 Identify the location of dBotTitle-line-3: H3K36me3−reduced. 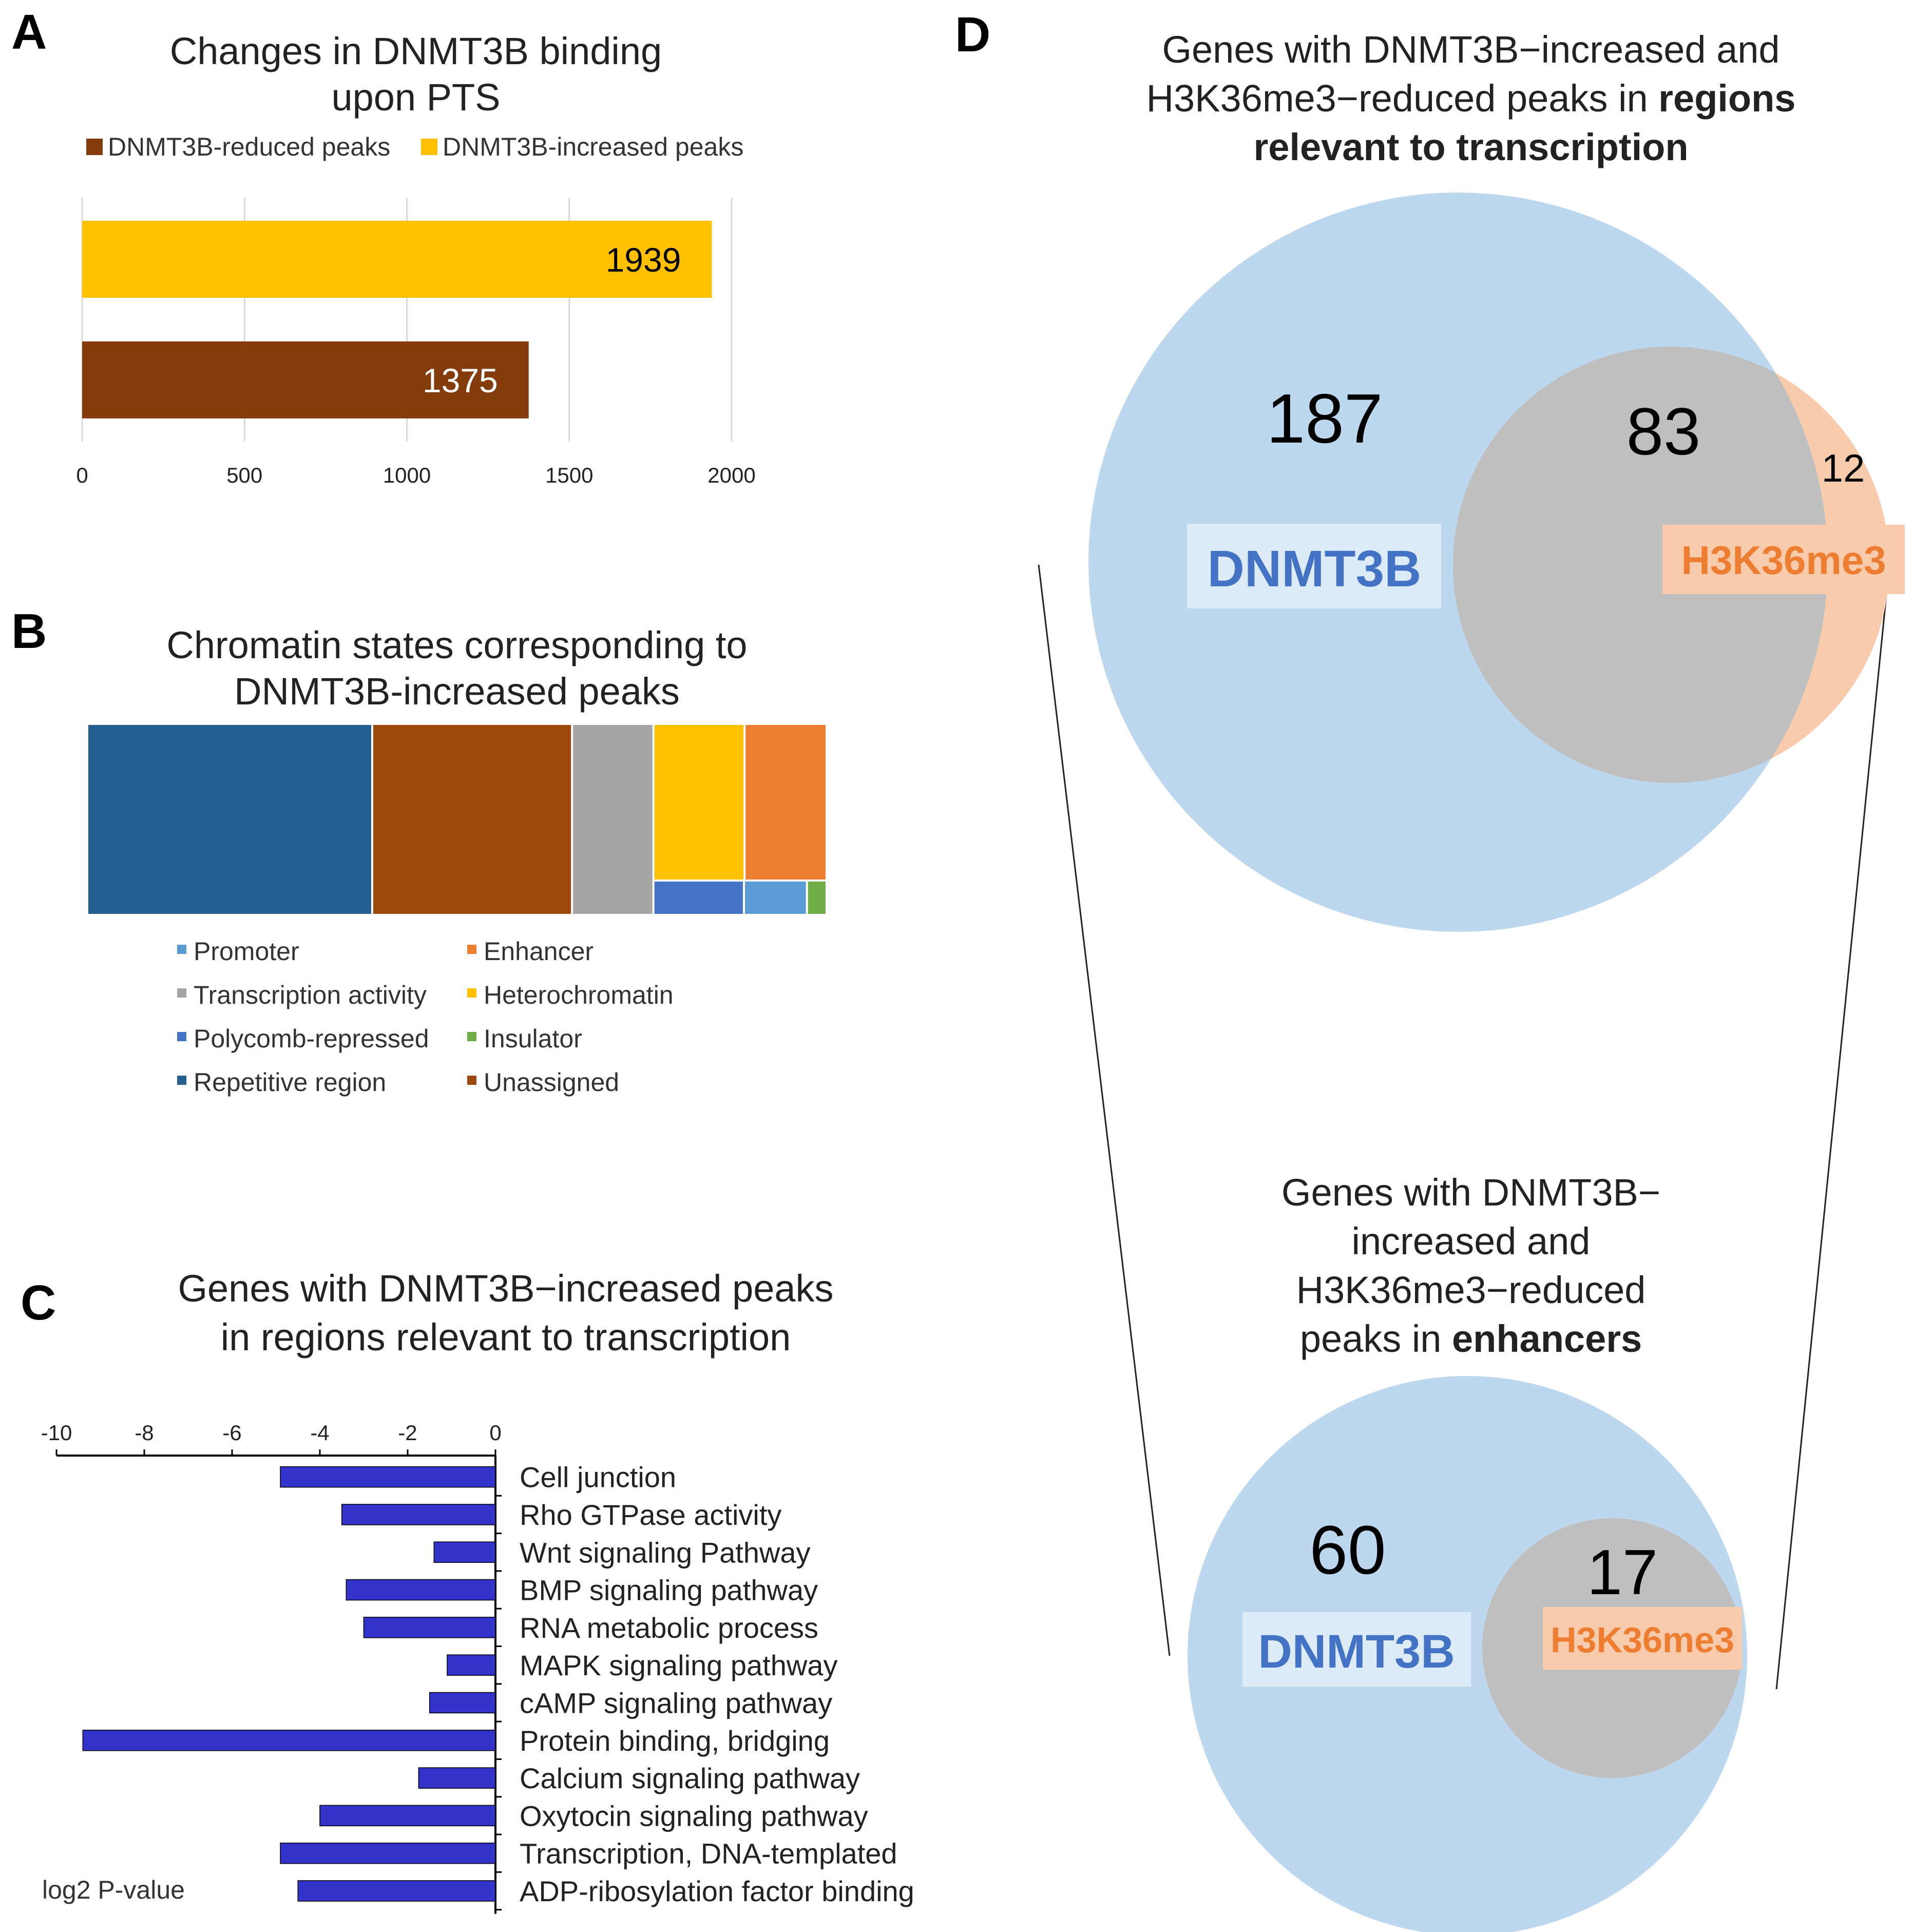
(1471, 1290).